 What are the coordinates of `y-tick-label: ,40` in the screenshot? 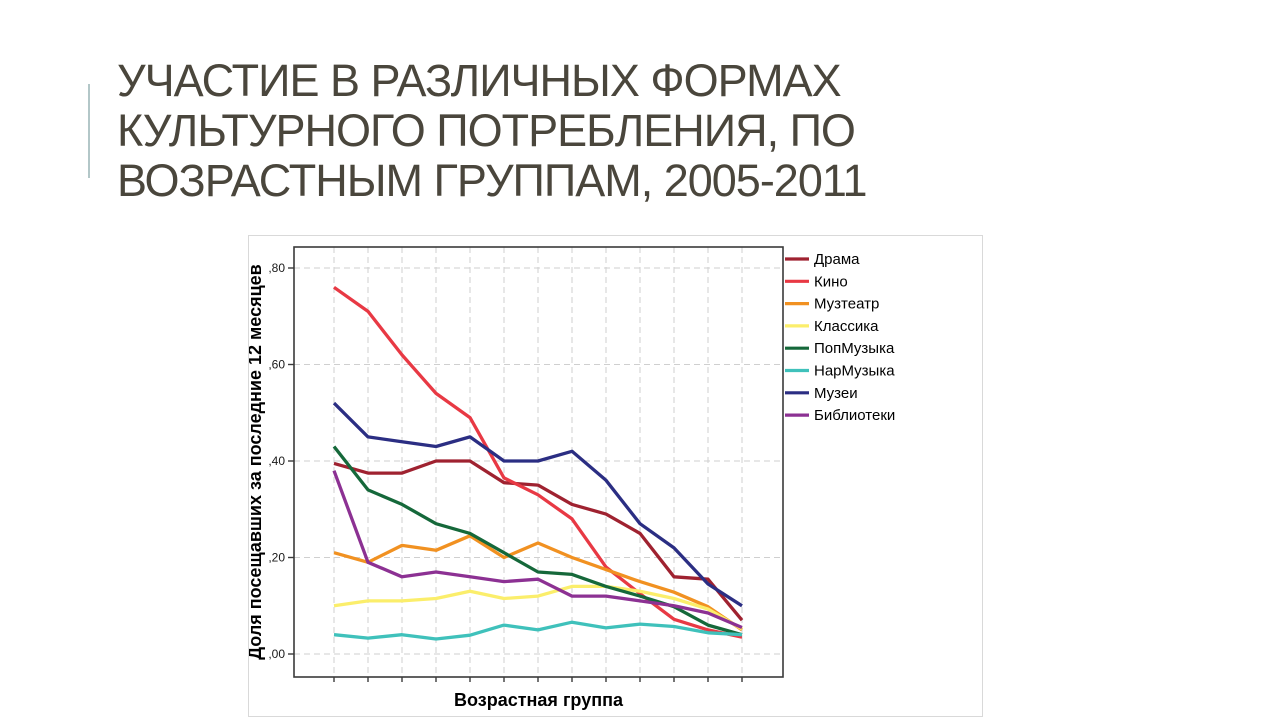 It's located at (276, 461).